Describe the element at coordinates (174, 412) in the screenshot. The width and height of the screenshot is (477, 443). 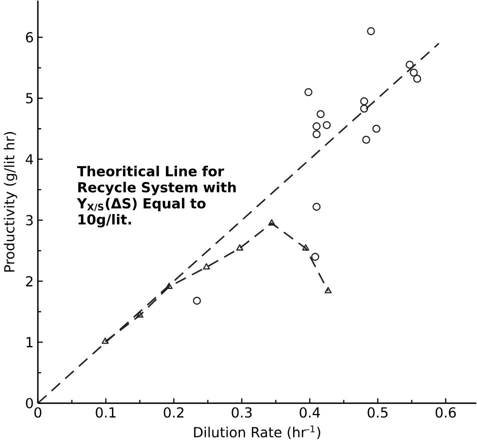
I see `x-tick-label: 0.2` at that location.